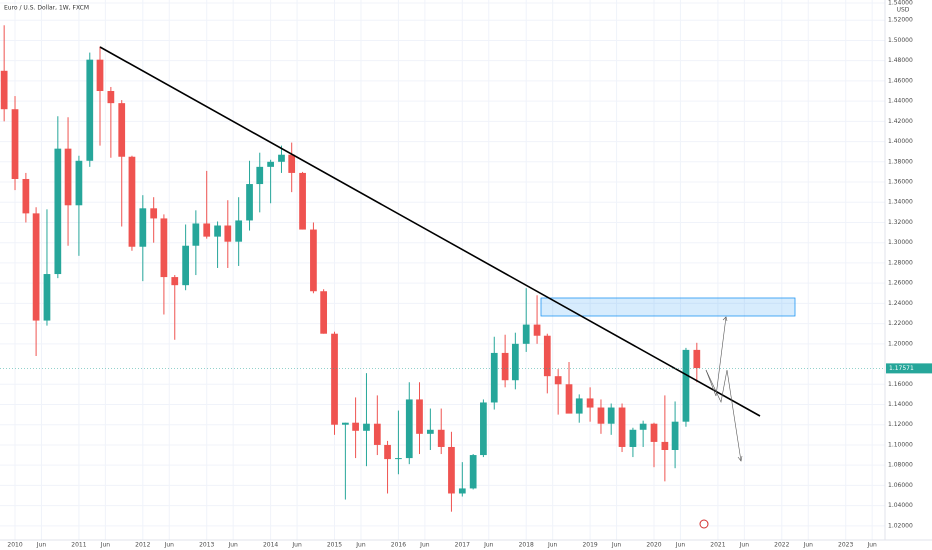 Image resolution: width=932 pixels, height=550 pixels. What do you see at coordinates (668, 307) in the screenshot?
I see `zone-box` at bounding box center [668, 307].